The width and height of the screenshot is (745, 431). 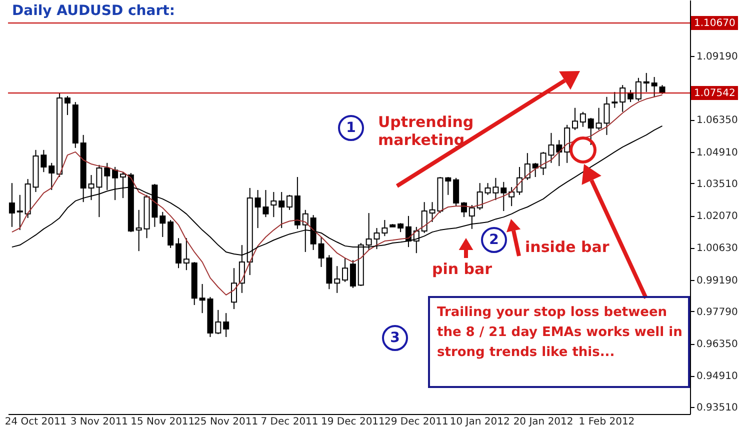 I want to click on y-tick-label: 1.00630, so click(x=717, y=248).